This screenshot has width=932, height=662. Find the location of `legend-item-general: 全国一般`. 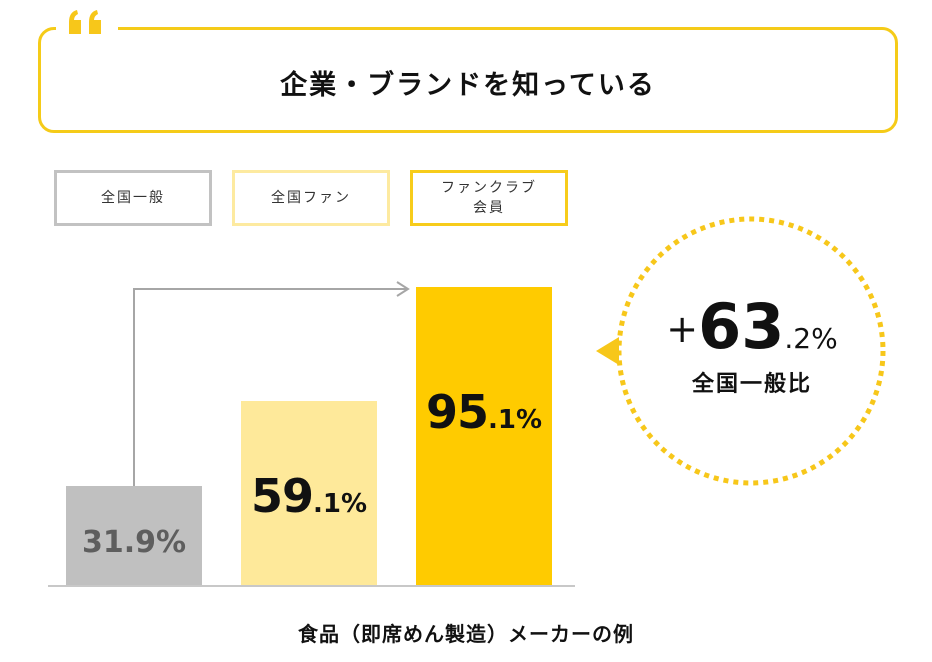

legend-item-general: 全国一般 is located at coordinates (133, 198).